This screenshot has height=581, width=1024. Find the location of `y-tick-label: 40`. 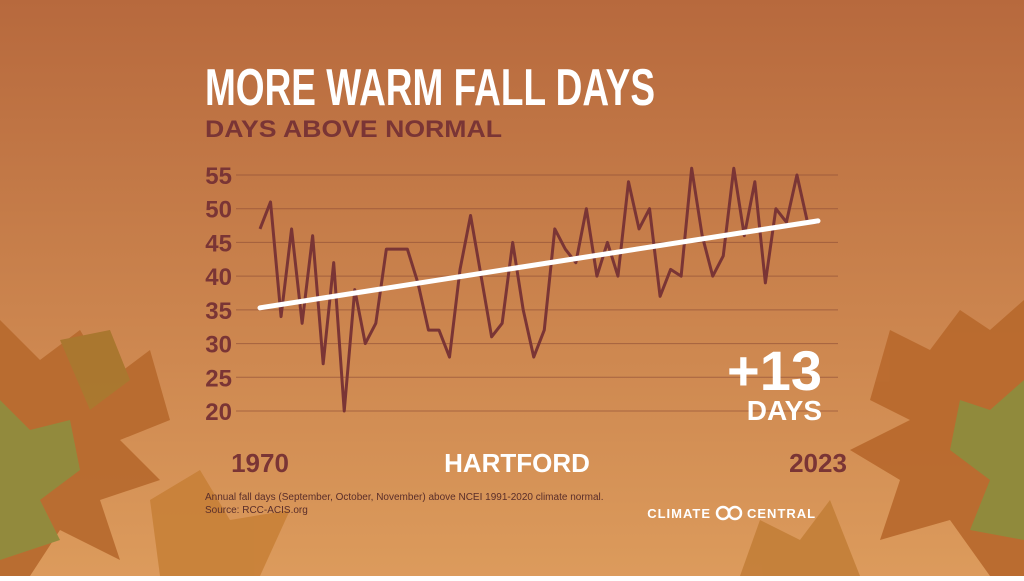

y-tick-label: 40 is located at coordinates (218, 277).